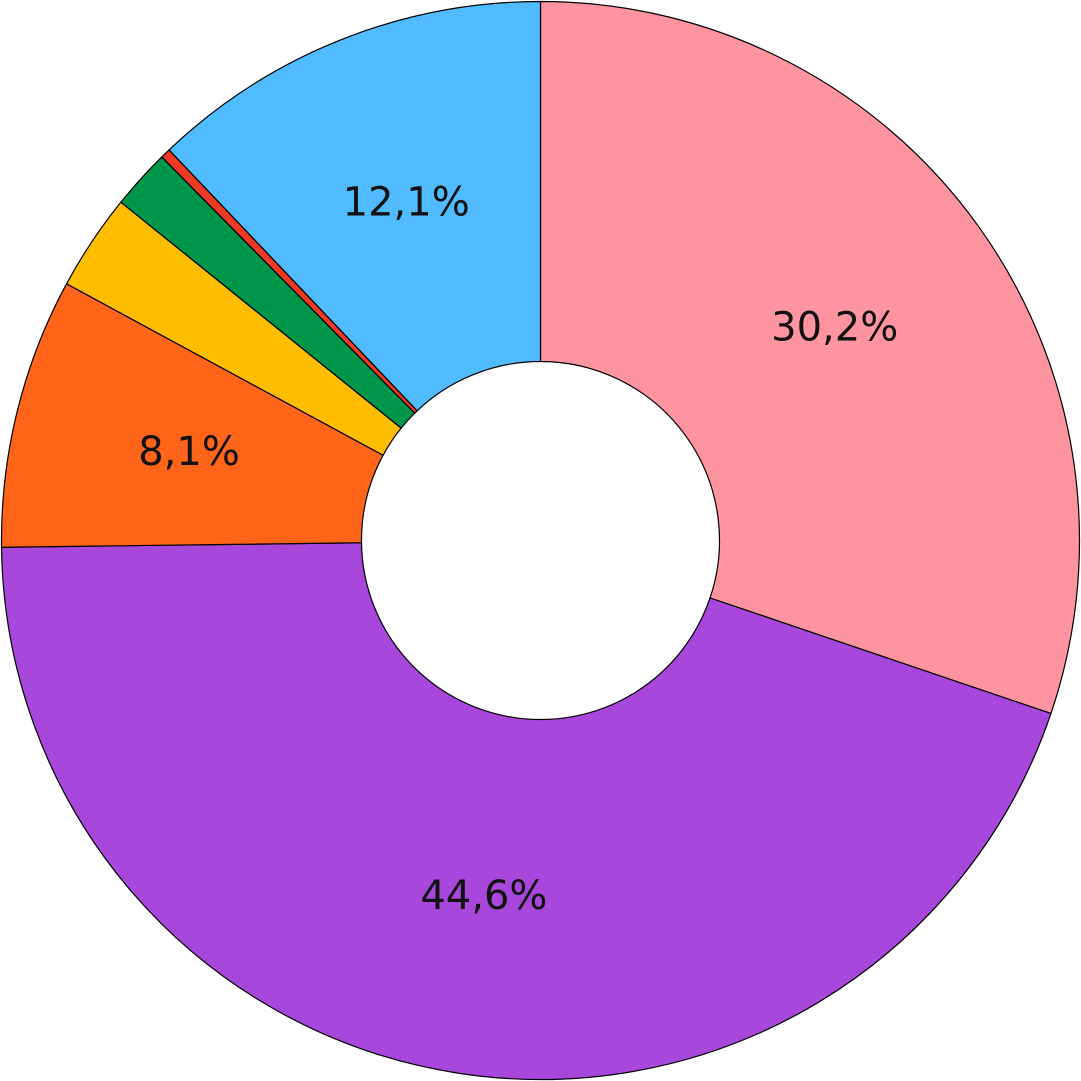  Describe the element at coordinates (189, 452) in the screenshot. I see `slice-label: 8,1%` at that location.